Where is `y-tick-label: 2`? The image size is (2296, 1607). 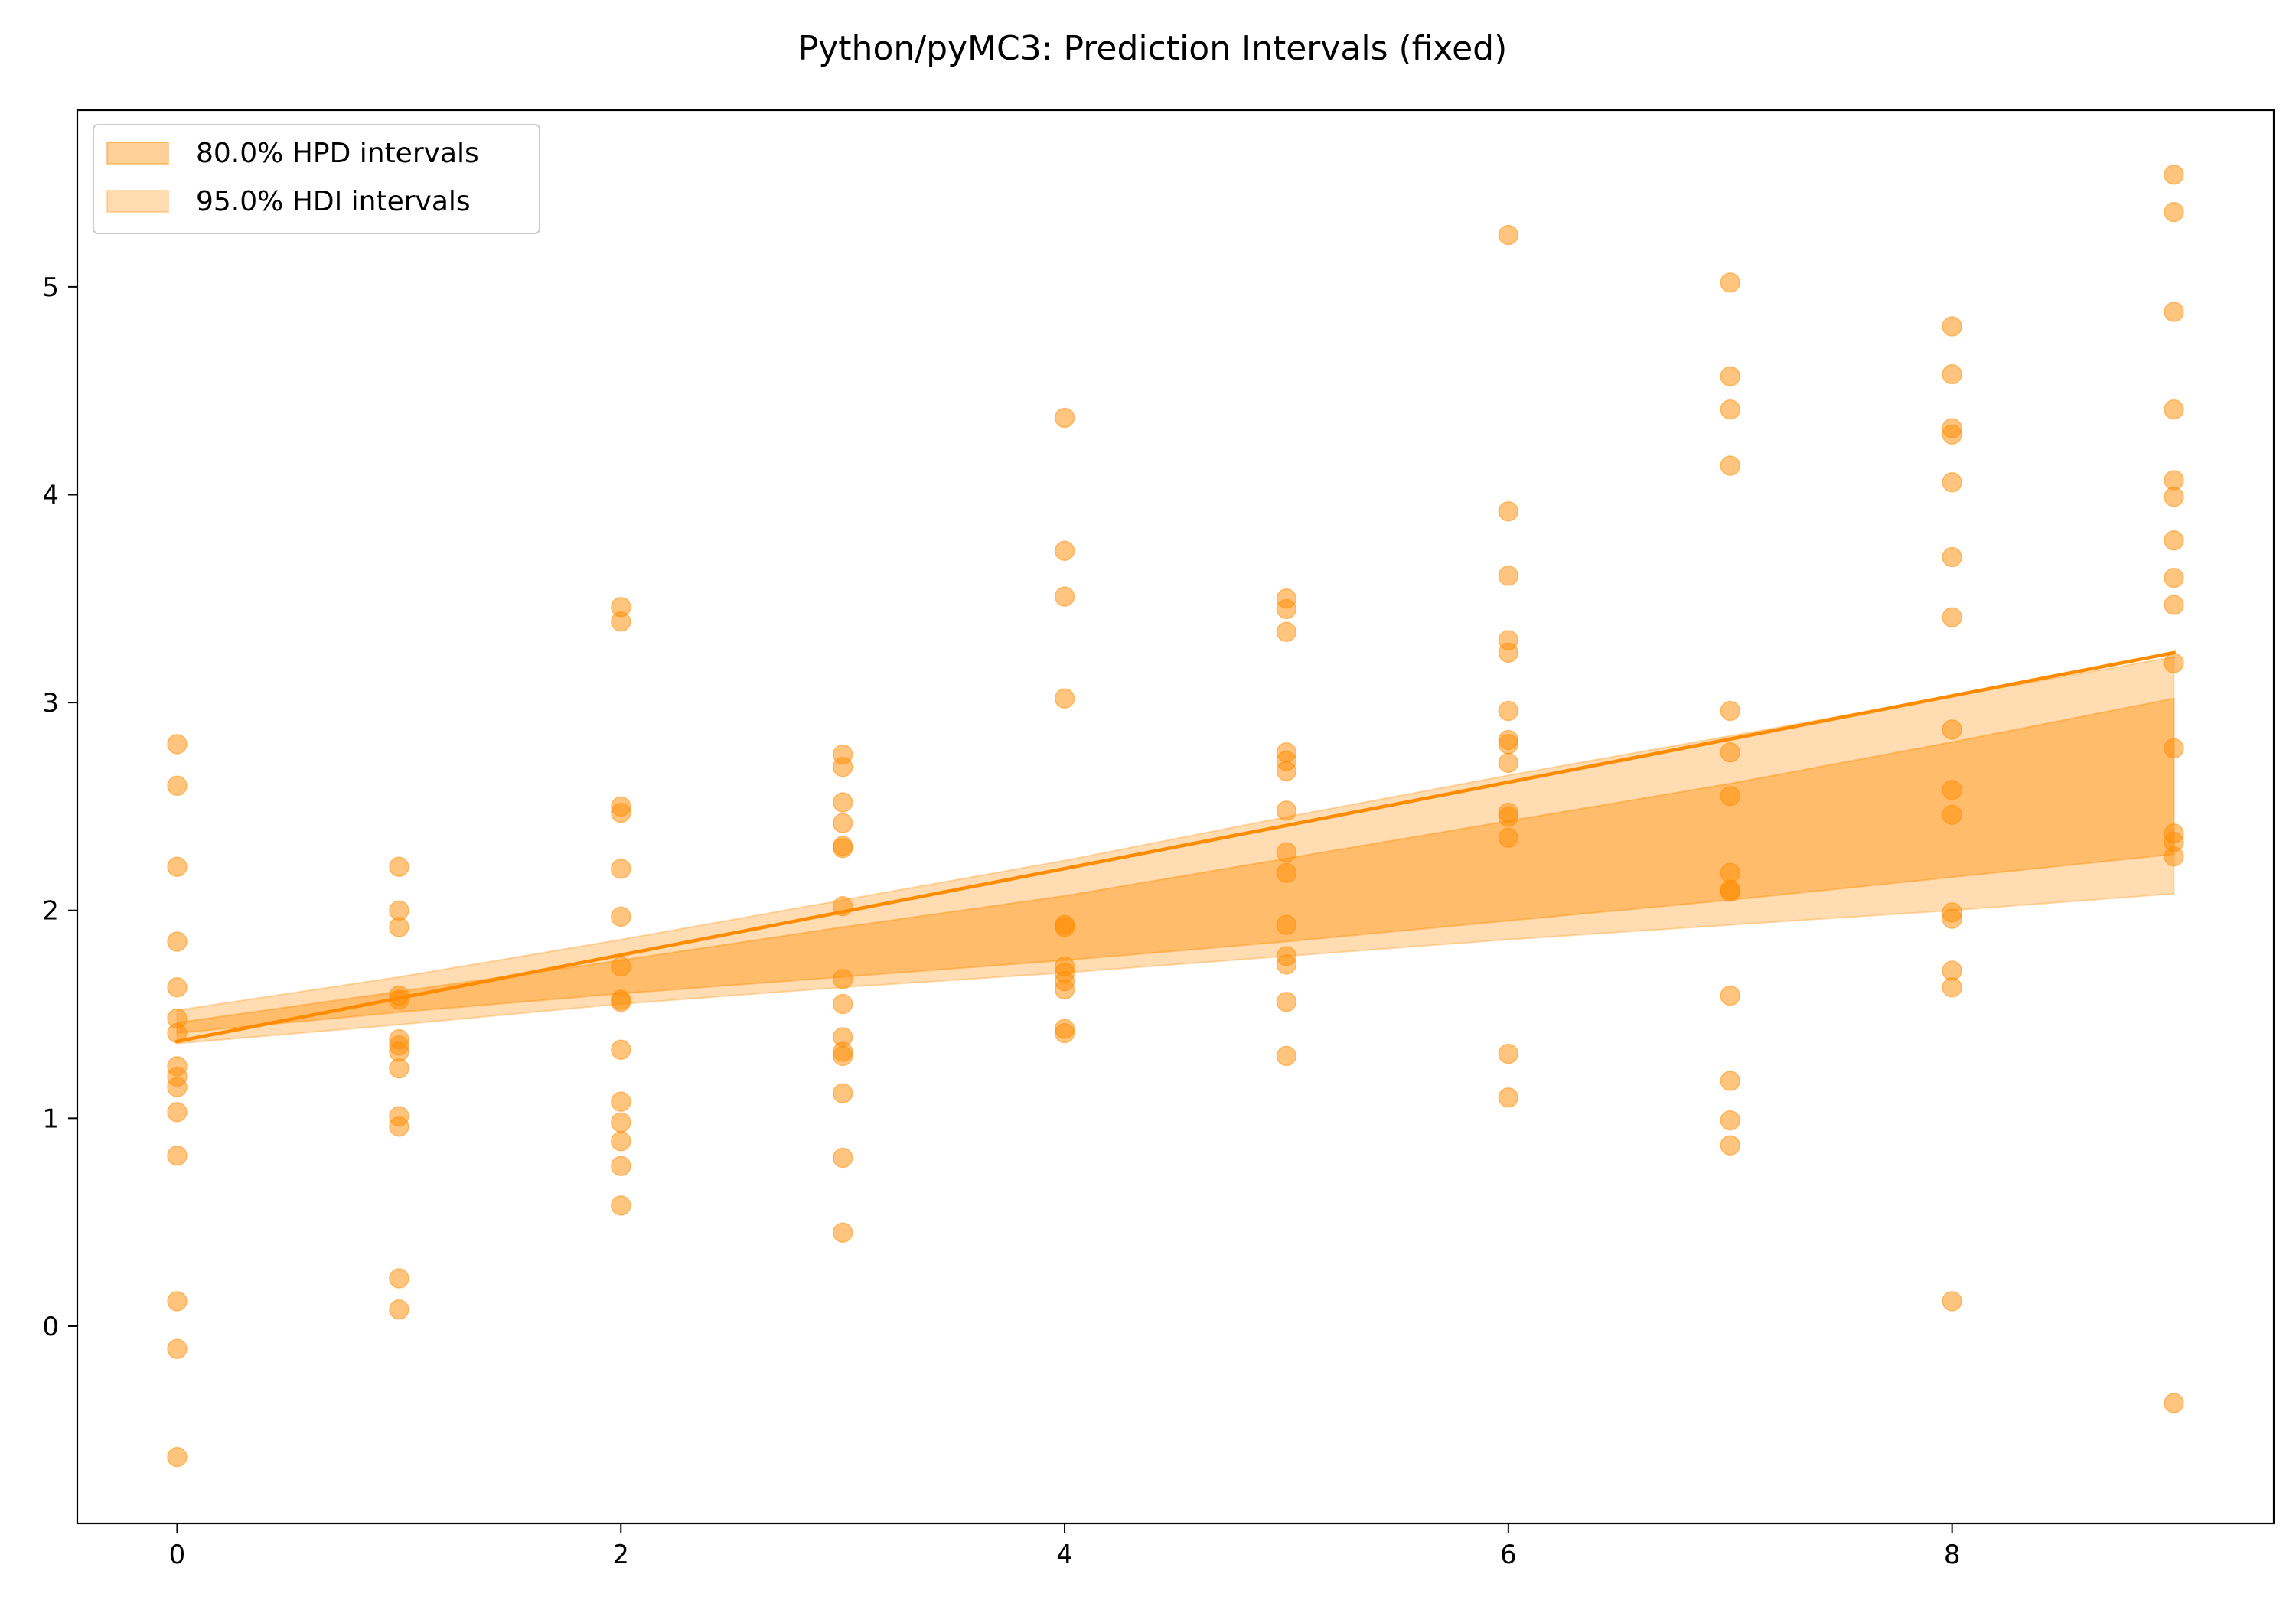 y-tick-label: 2 is located at coordinates (50, 911).